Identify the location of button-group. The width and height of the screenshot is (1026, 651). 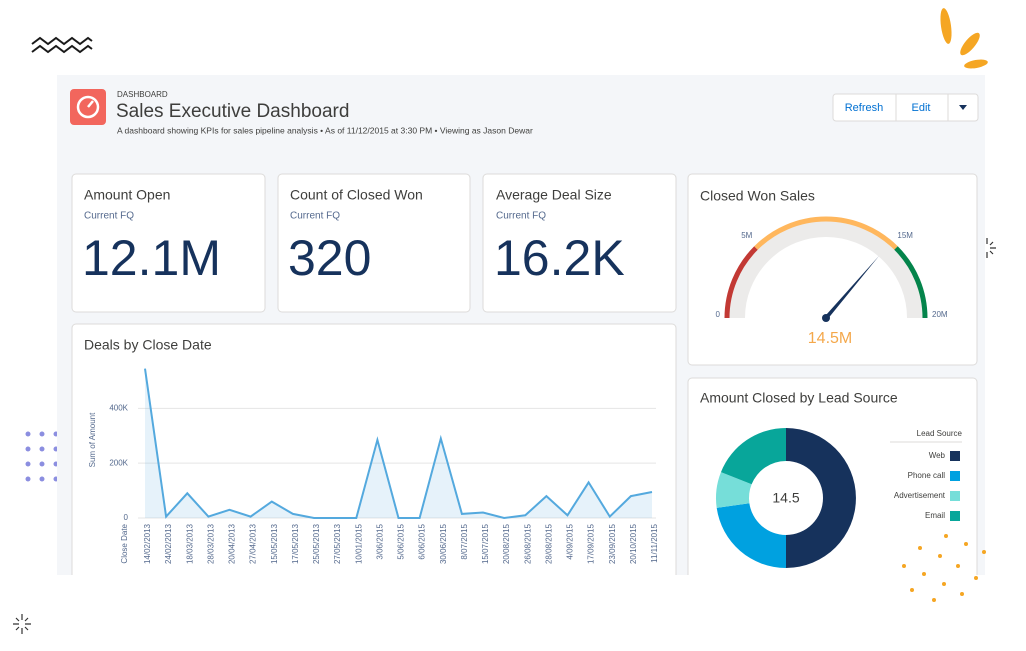
(905, 107).